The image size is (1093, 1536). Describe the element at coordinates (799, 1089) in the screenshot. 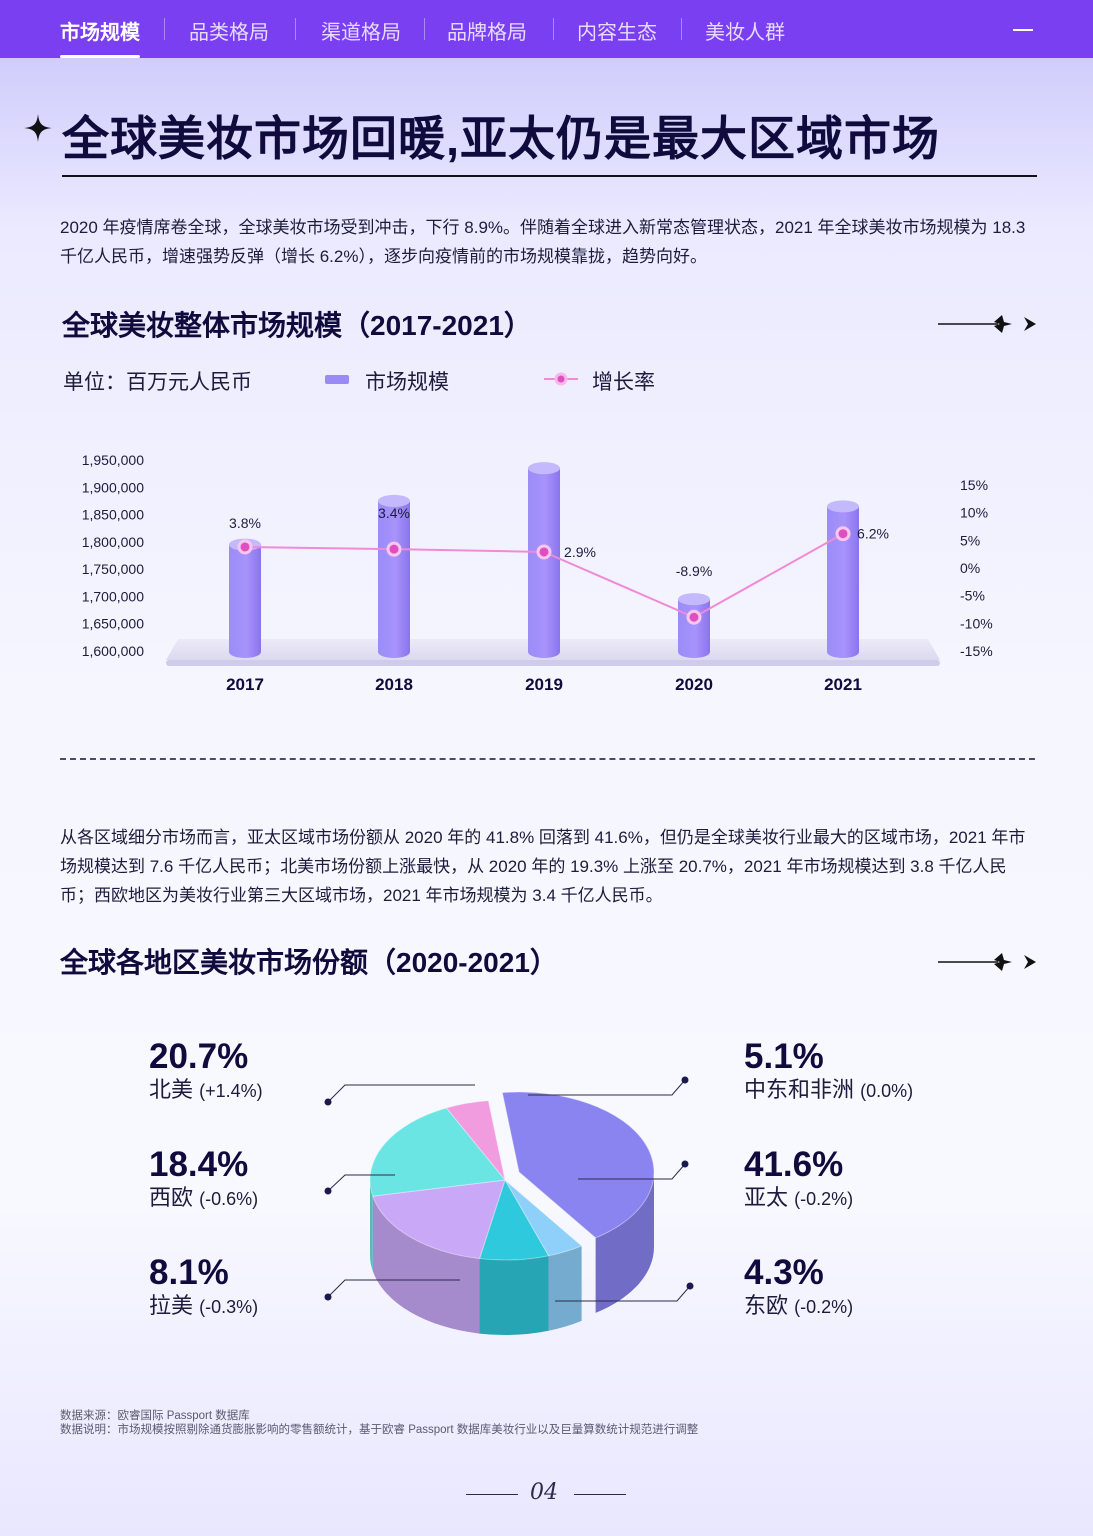

I see `region-name: 中东和非洲` at that location.